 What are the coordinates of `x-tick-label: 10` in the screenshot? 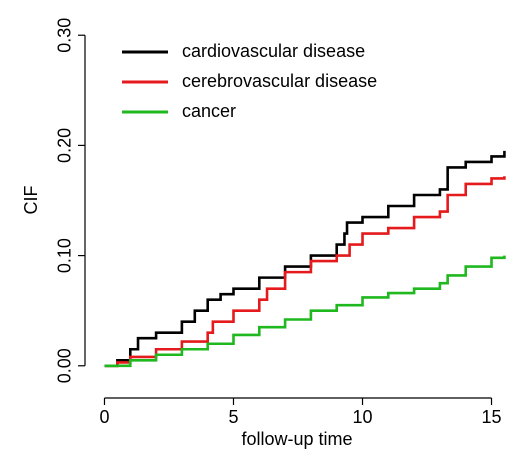 It's located at (362, 417).